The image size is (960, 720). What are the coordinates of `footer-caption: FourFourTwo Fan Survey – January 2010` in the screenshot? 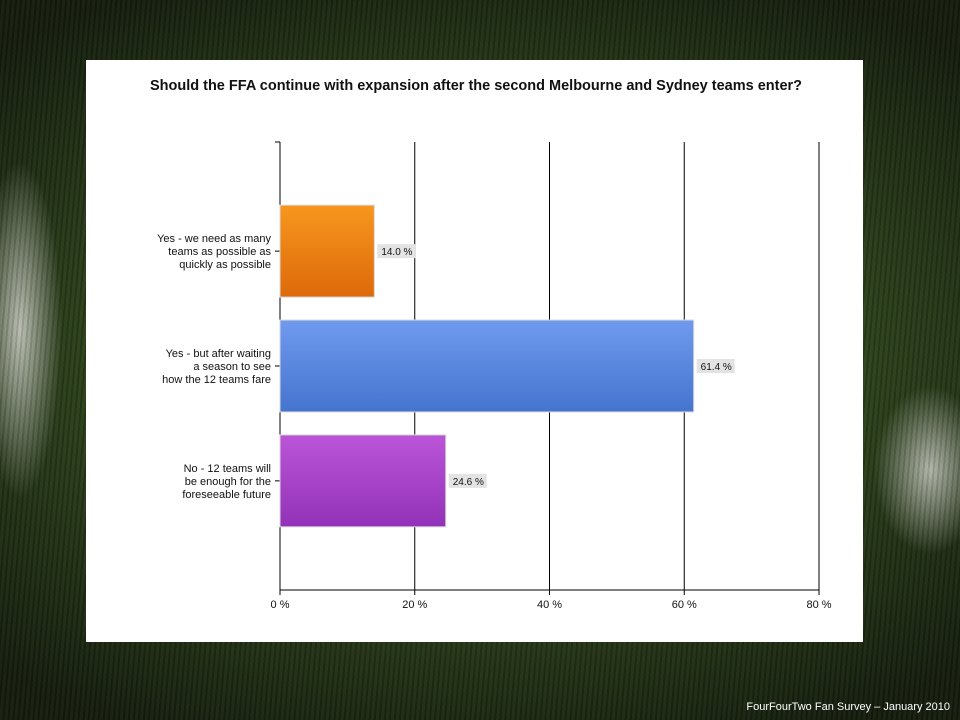 It's located at (848, 707).